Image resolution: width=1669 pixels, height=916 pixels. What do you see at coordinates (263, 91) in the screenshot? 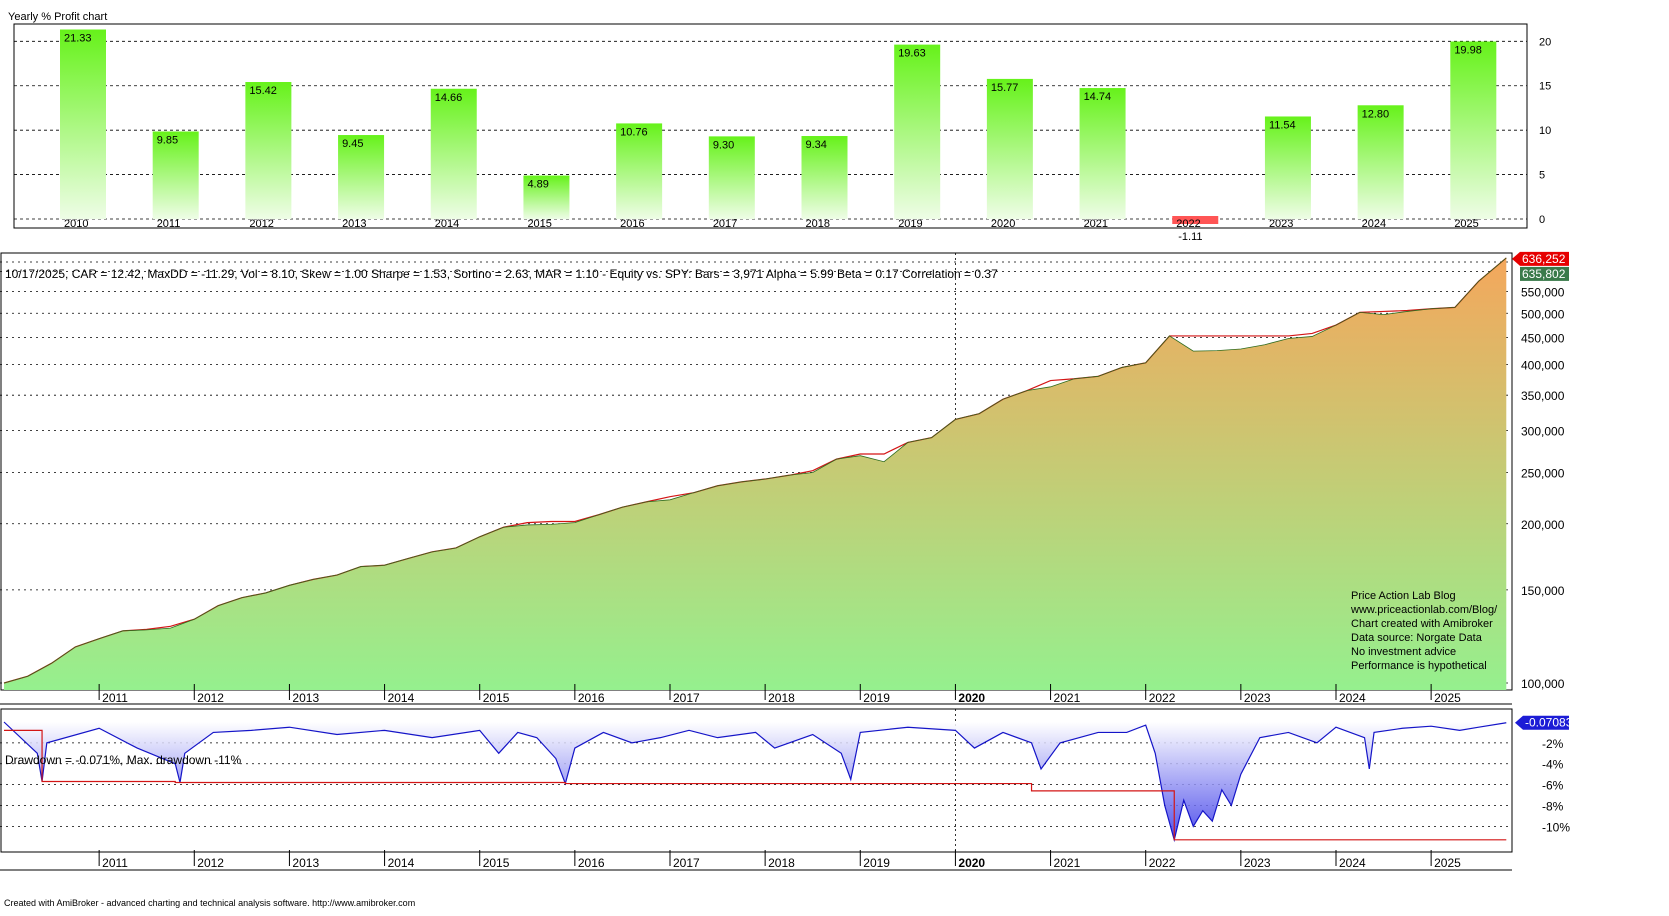
I see `bar-value-label: 15.42` at bounding box center [263, 91].